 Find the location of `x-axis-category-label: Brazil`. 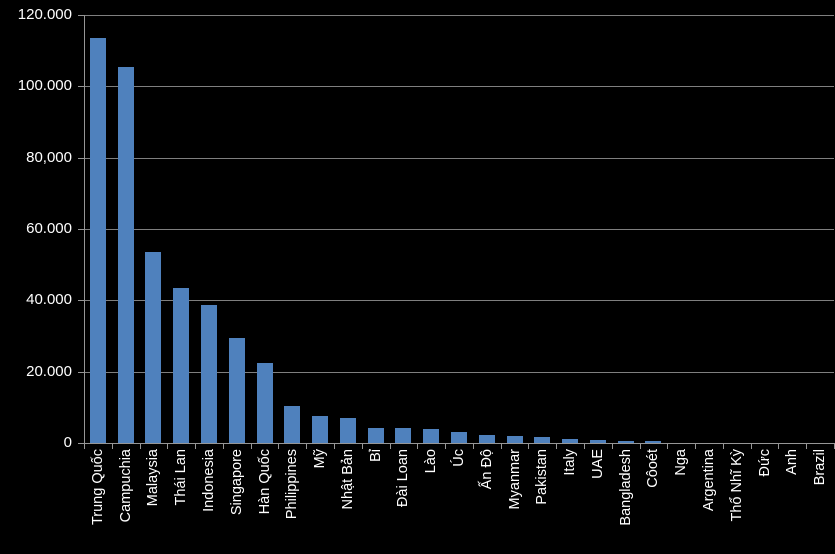

x-axis-category-label: Brazil is located at coordinates (820, 467).